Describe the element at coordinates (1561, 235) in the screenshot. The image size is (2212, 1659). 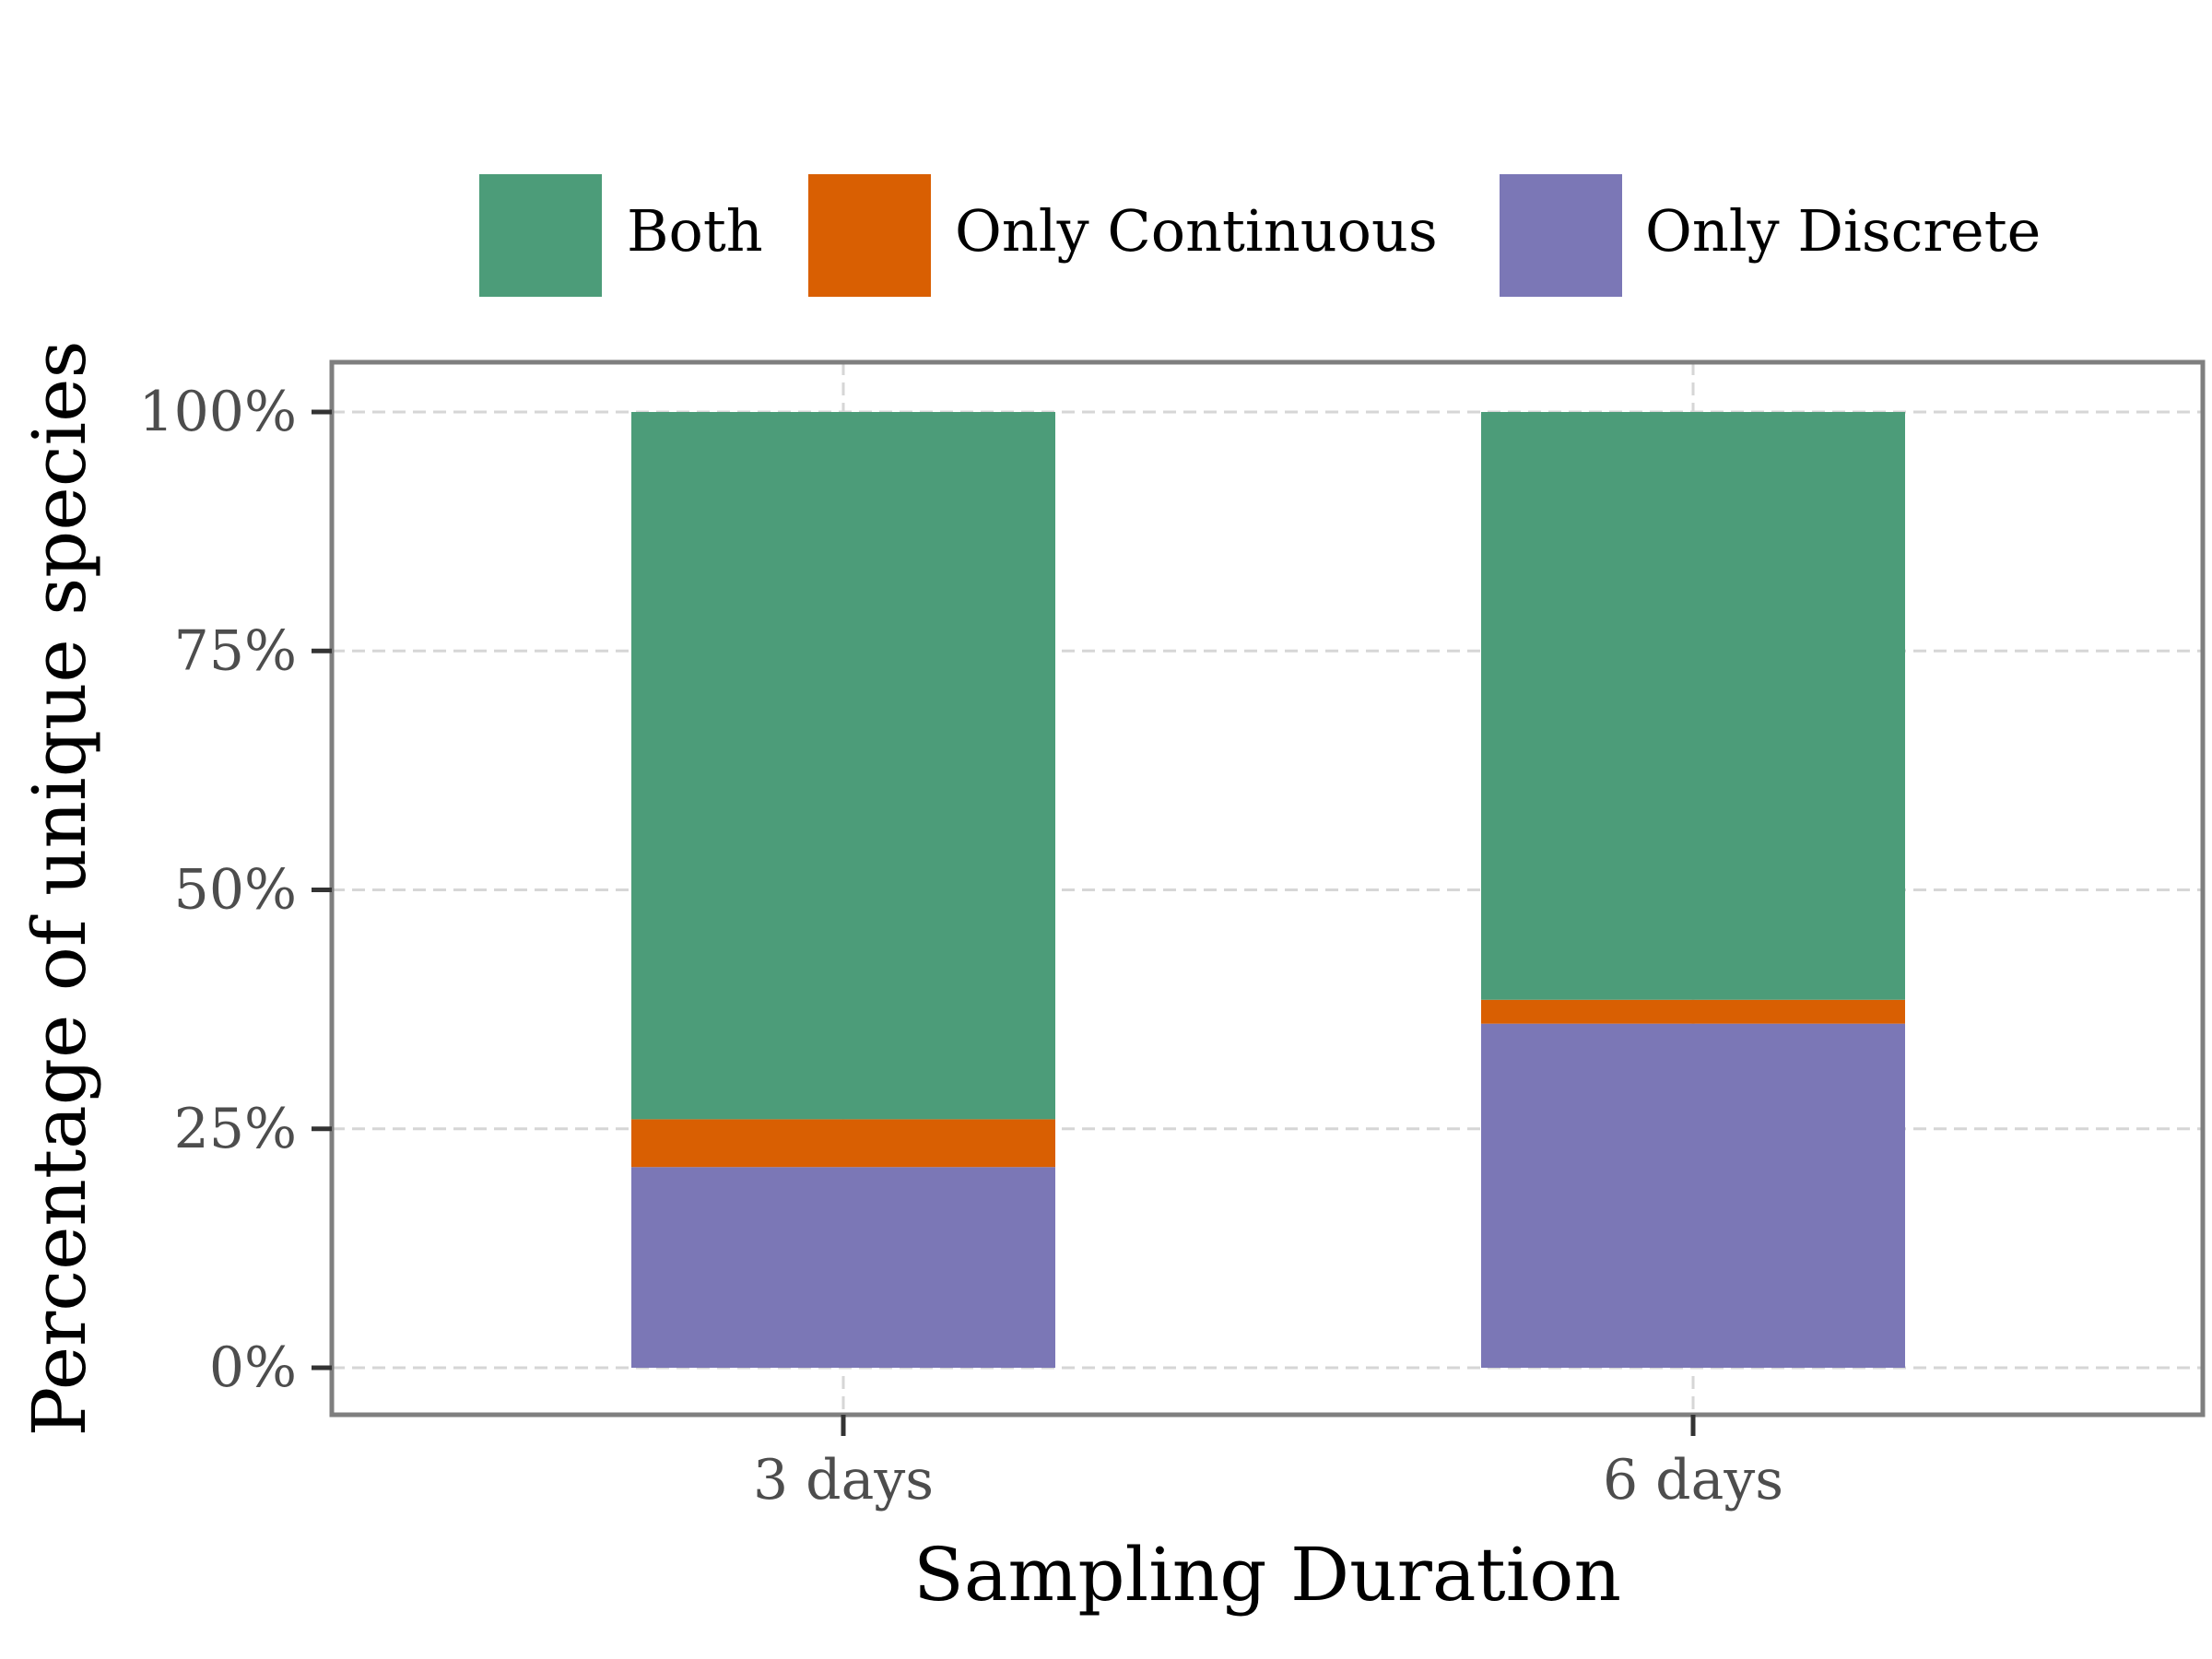
I see `legend-key-only-discrete` at that location.